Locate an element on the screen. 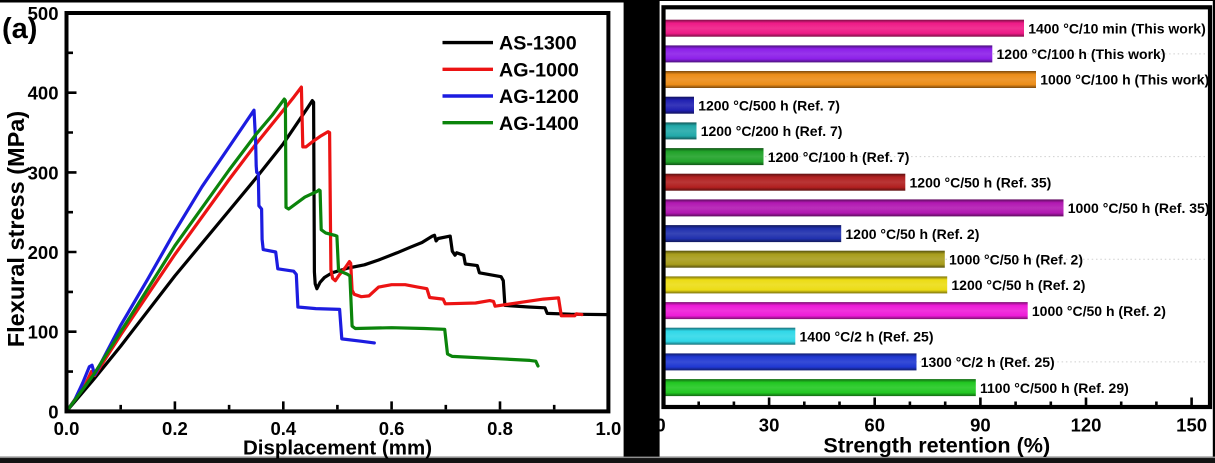  svg-text: 150 is located at coordinates (1191, 424).